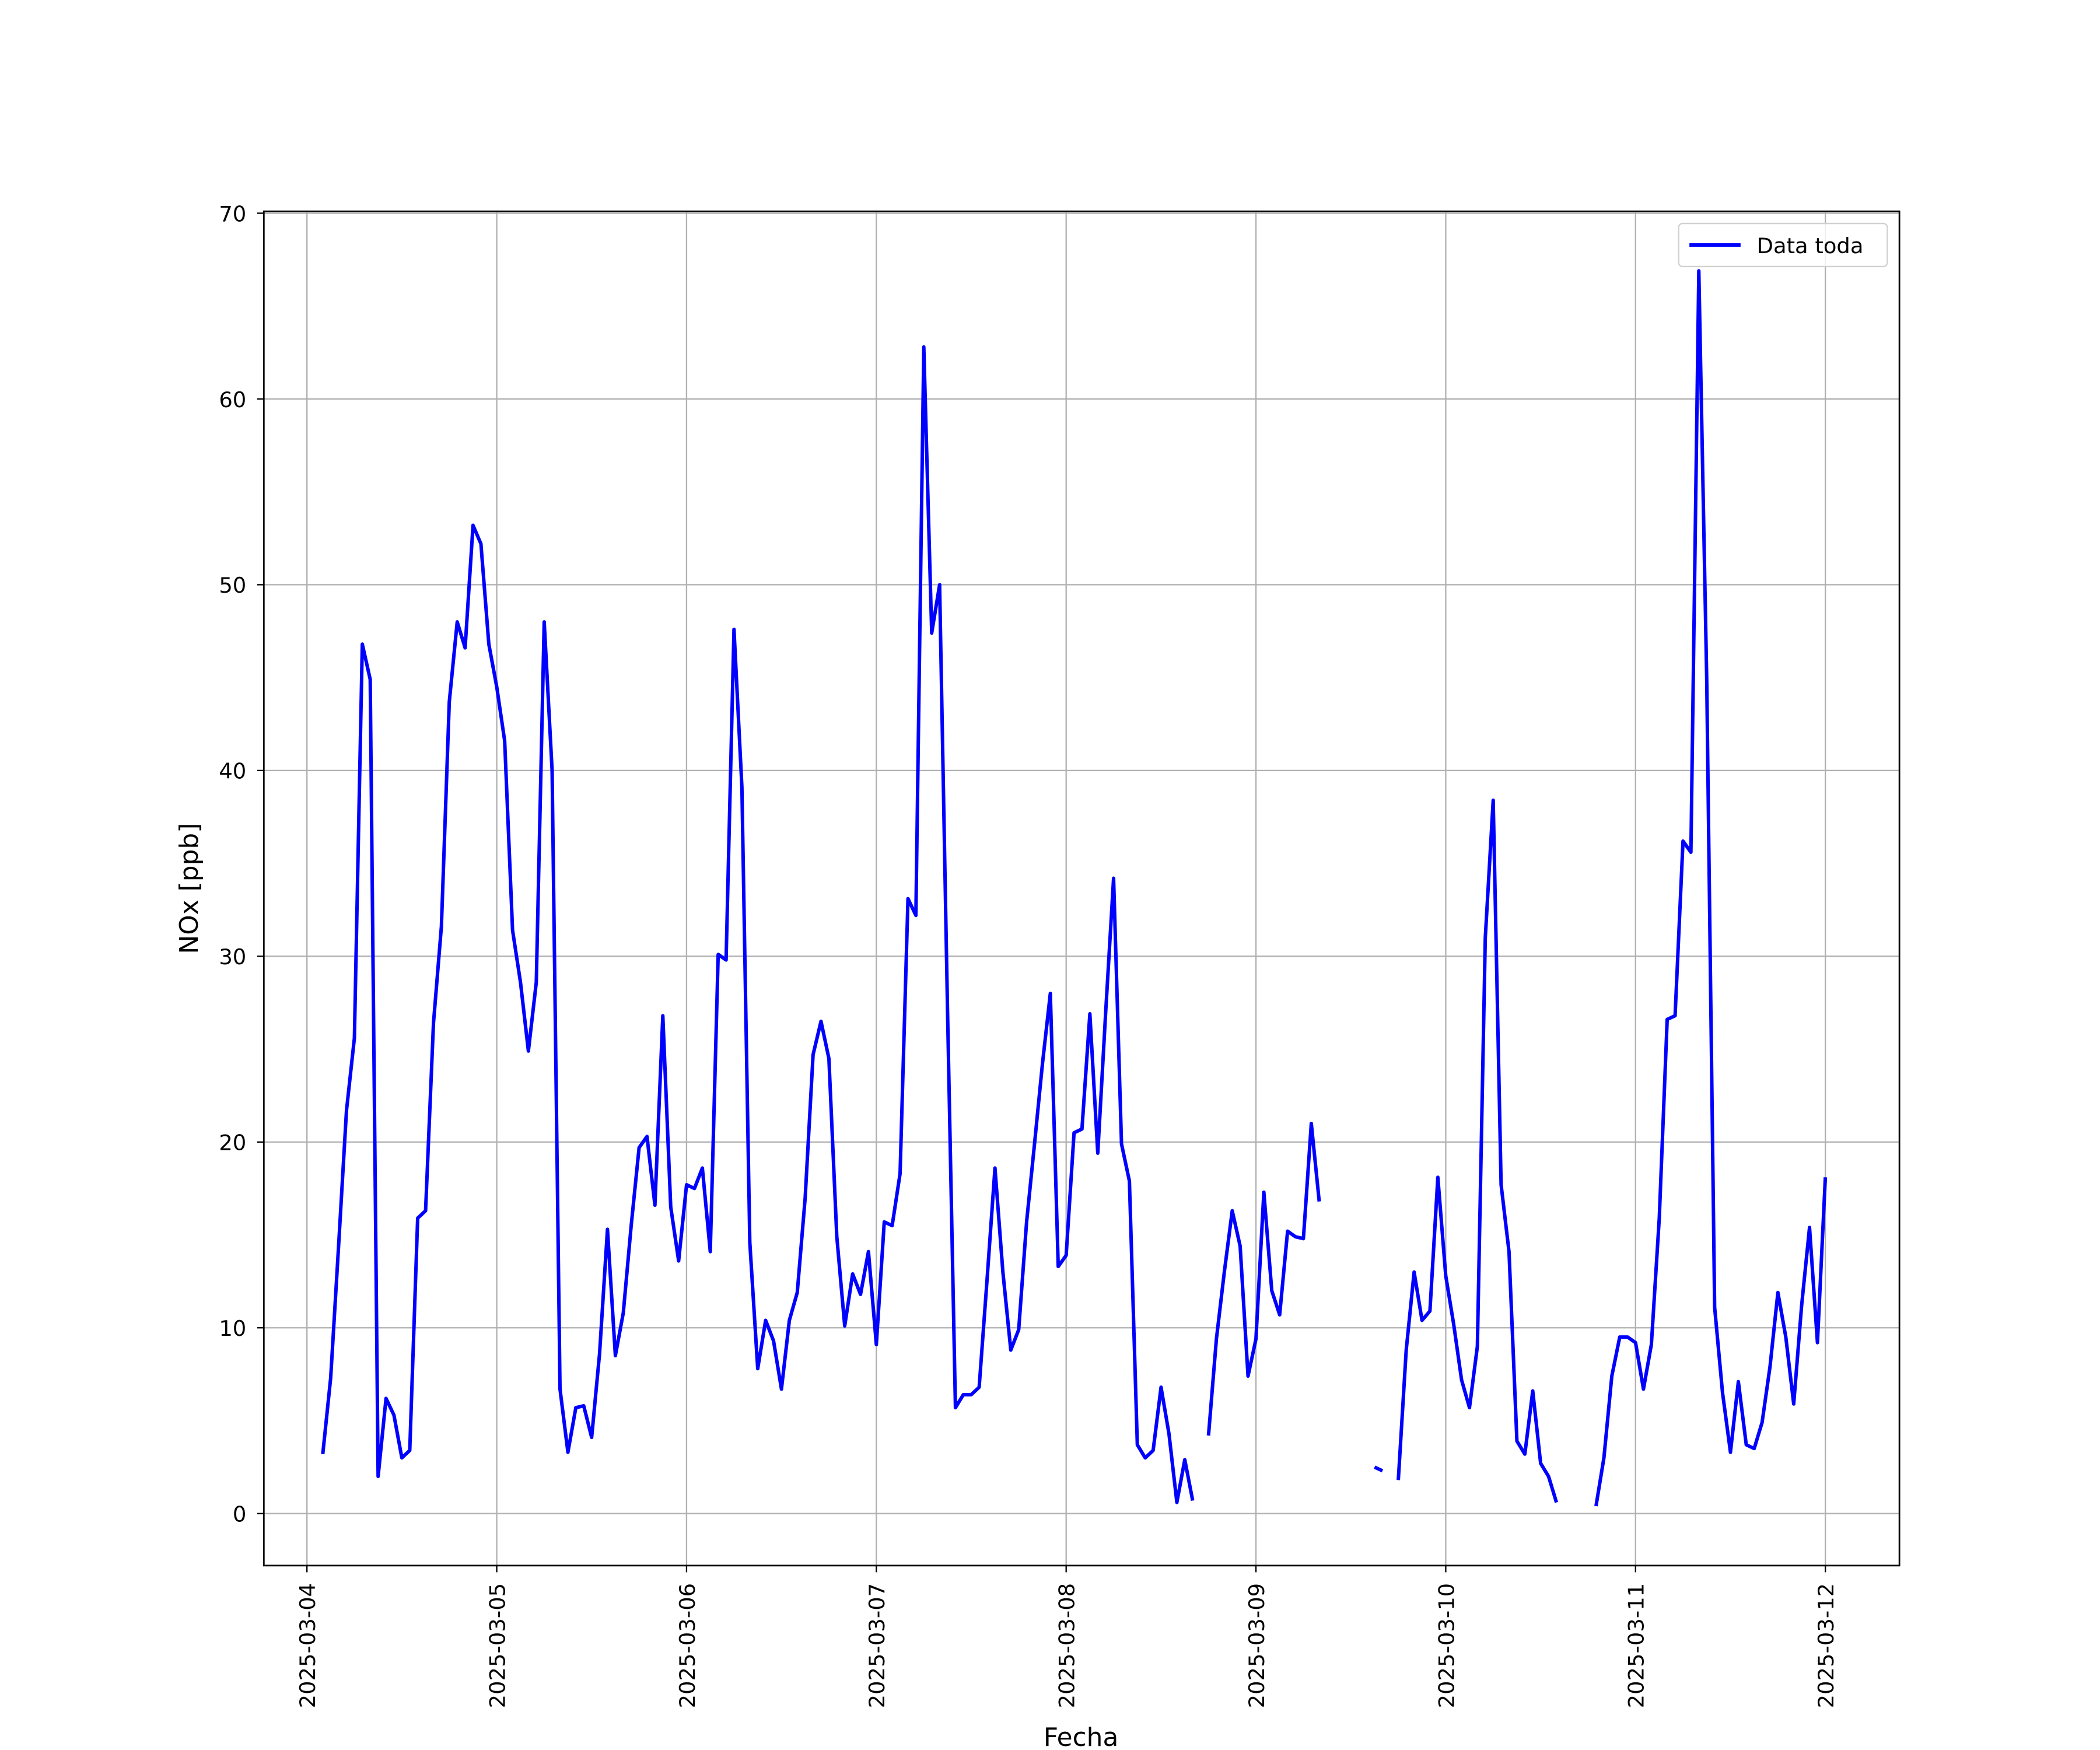 This screenshot has height=1750, width=2100. Describe the element at coordinates (687, 1645) in the screenshot. I see `x-tick-label: 2025-03-06` at that location.